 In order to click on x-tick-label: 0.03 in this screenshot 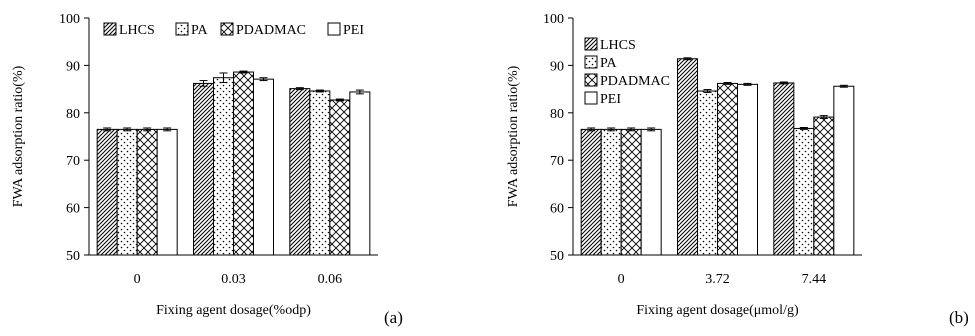, I will do `click(233, 279)`.